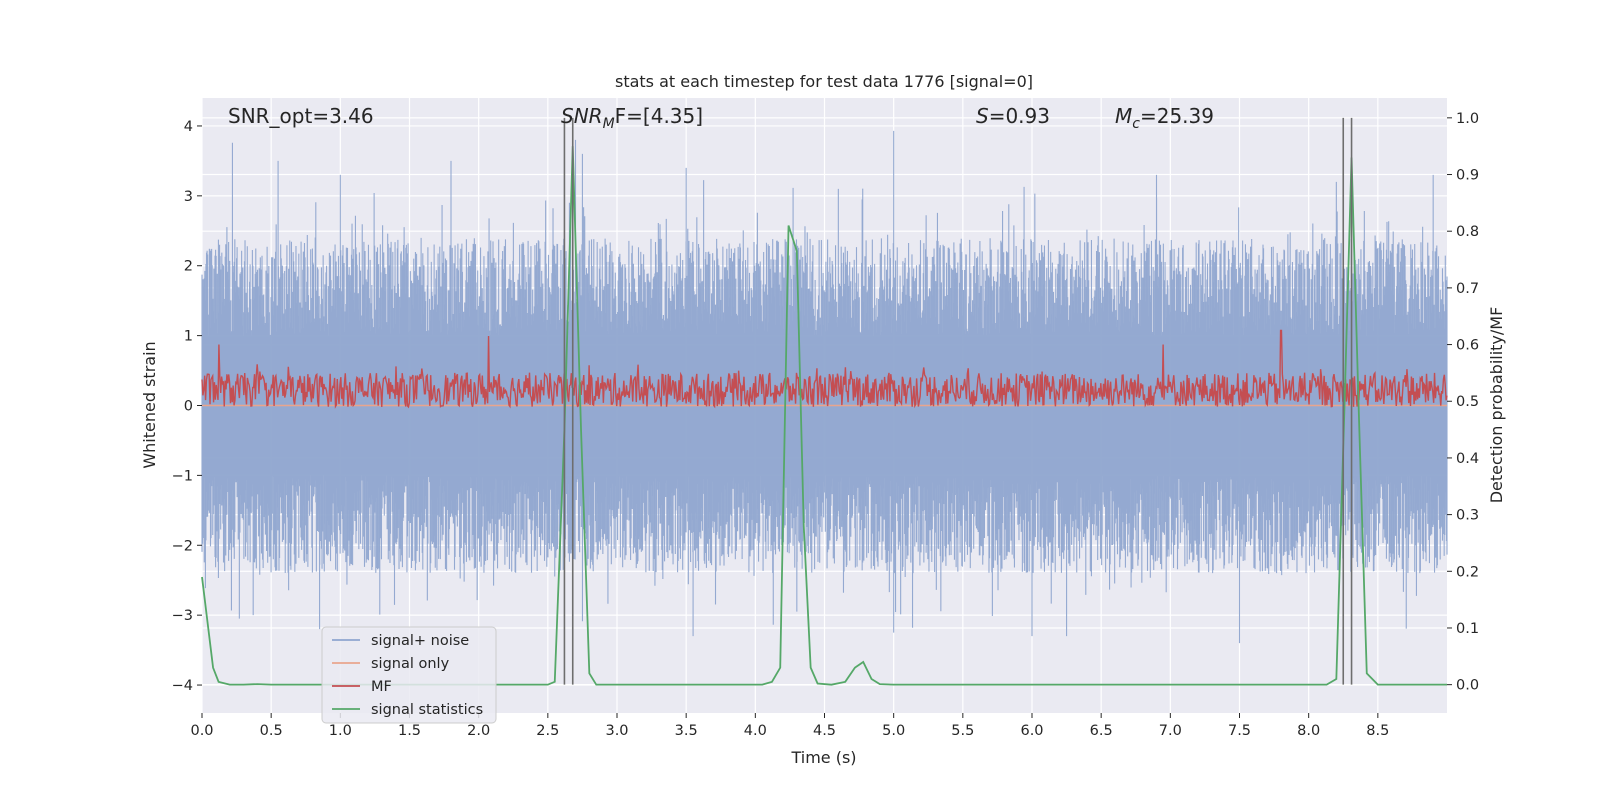 This screenshot has height=805, width=1600. I want to click on x-tick-label-1: 0.5, so click(271, 731).